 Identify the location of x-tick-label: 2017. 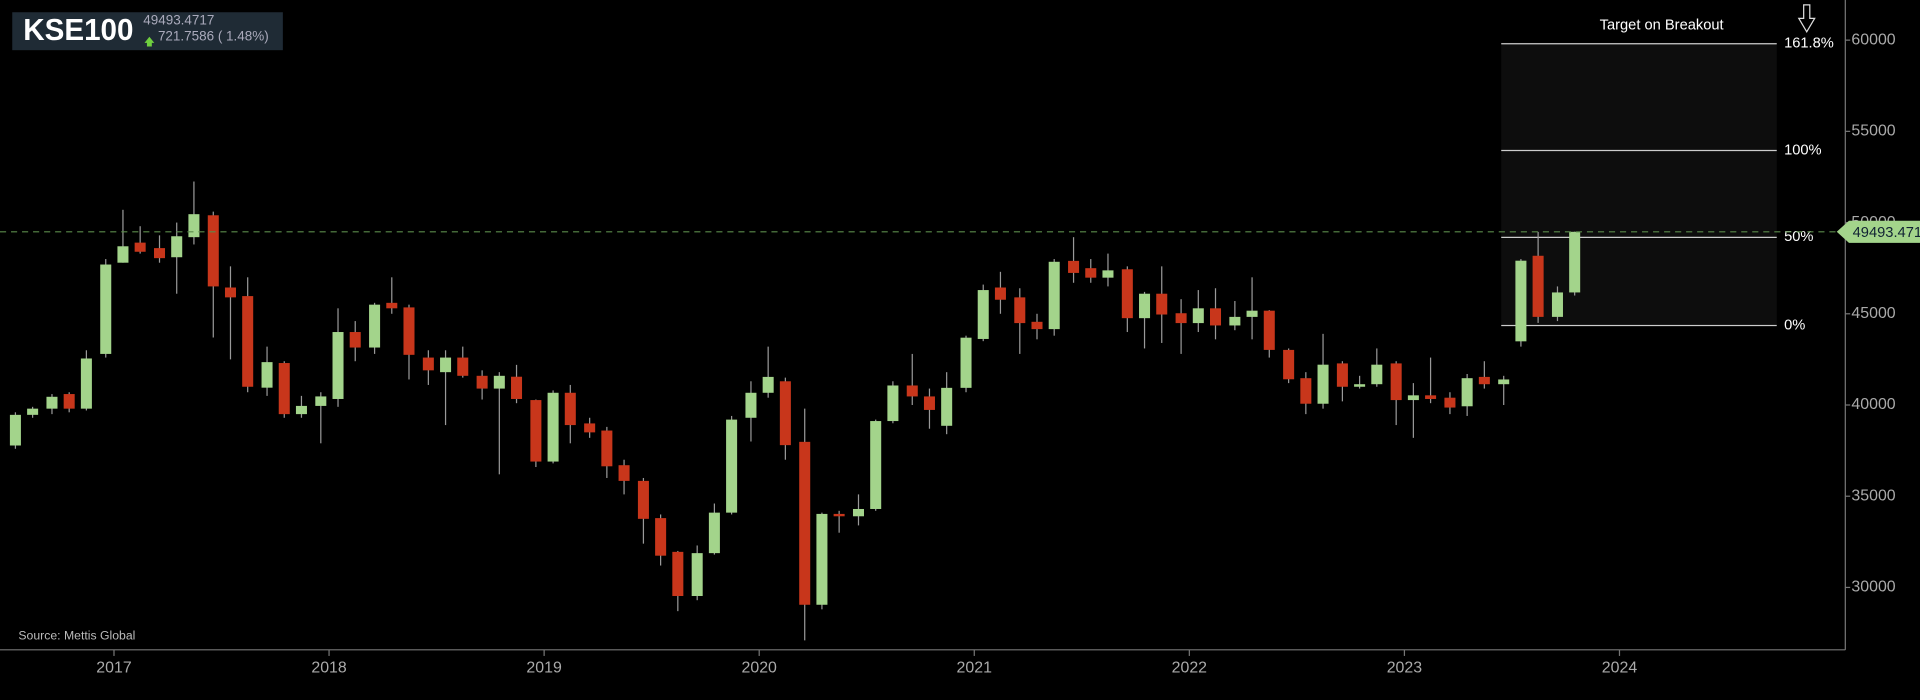
(114, 667).